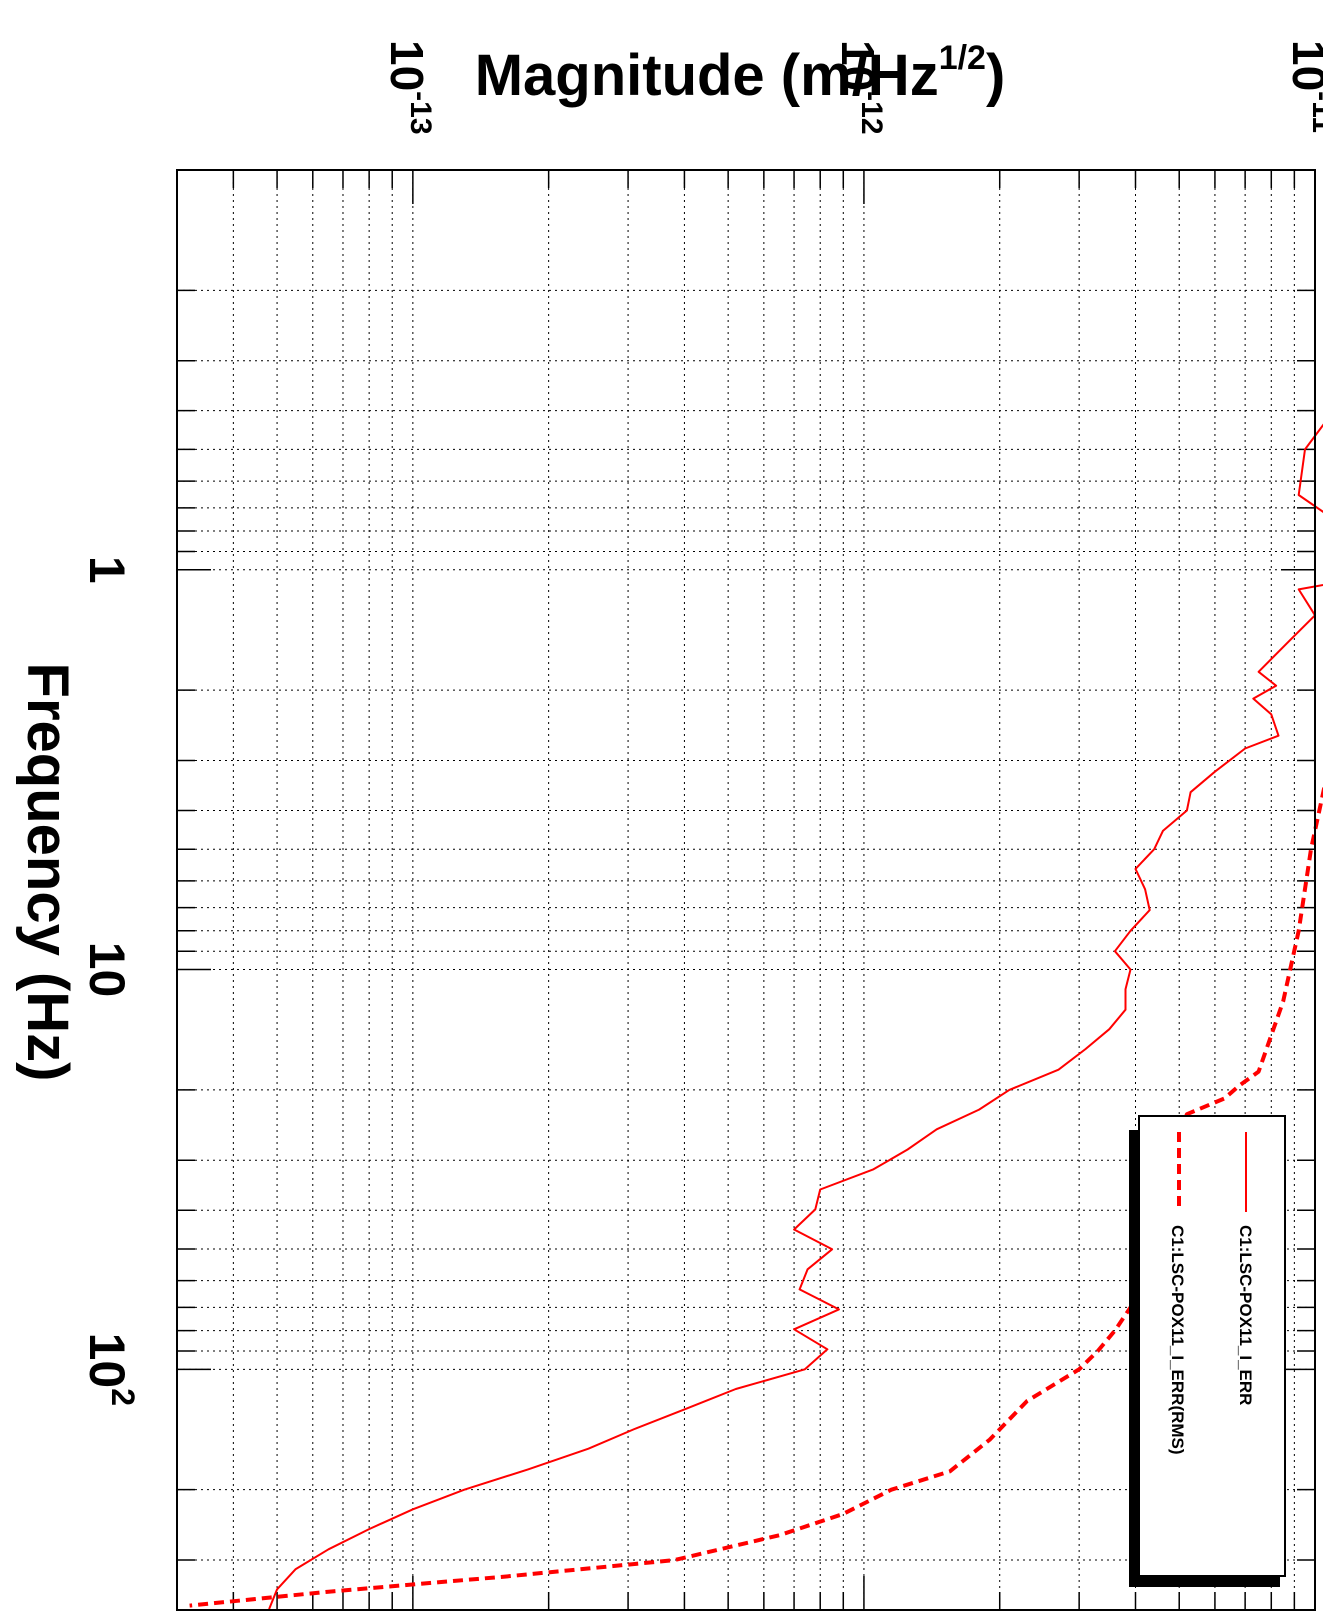 This screenshot has height=1617, width=1323. I want to click on x-tick-label-exp: 2, so click(123, 1397).